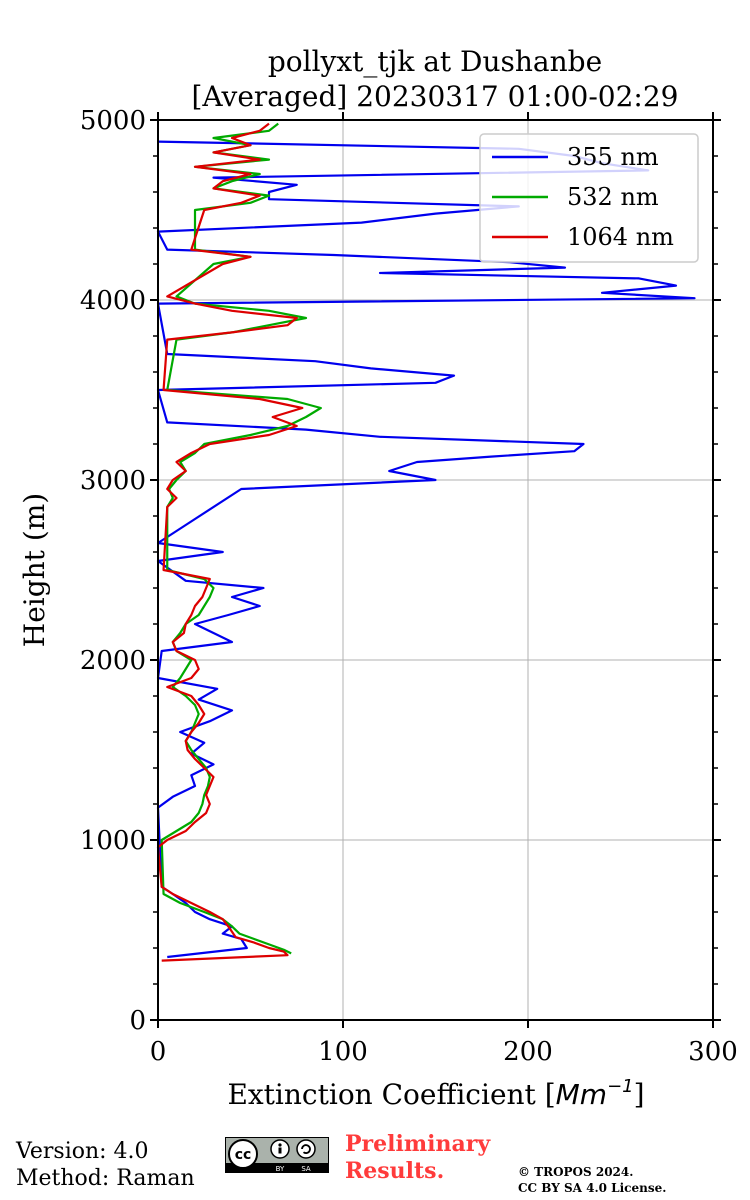 Image resolution: width=750 pixels, height=1200 pixels. What do you see at coordinates (105, 1178) in the screenshot?
I see `method-text: Method: Raman` at bounding box center [105, 1178].